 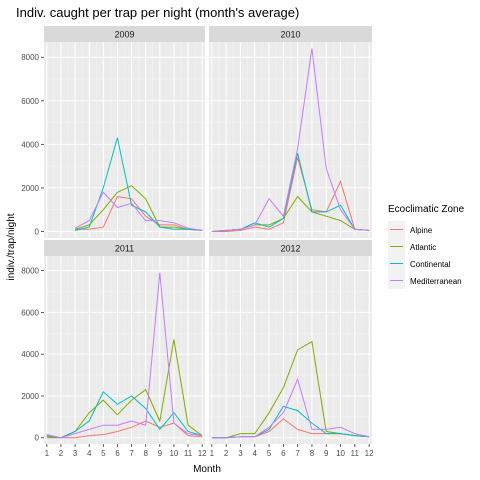 I want to click on y-axis-title: indiv./trap/night, so click(x=11, y=246).